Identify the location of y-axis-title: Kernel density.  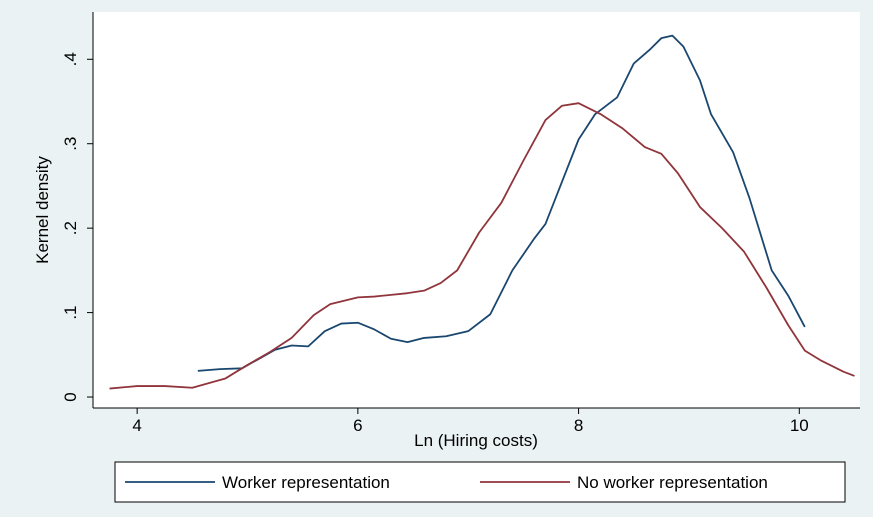
(42, 210).